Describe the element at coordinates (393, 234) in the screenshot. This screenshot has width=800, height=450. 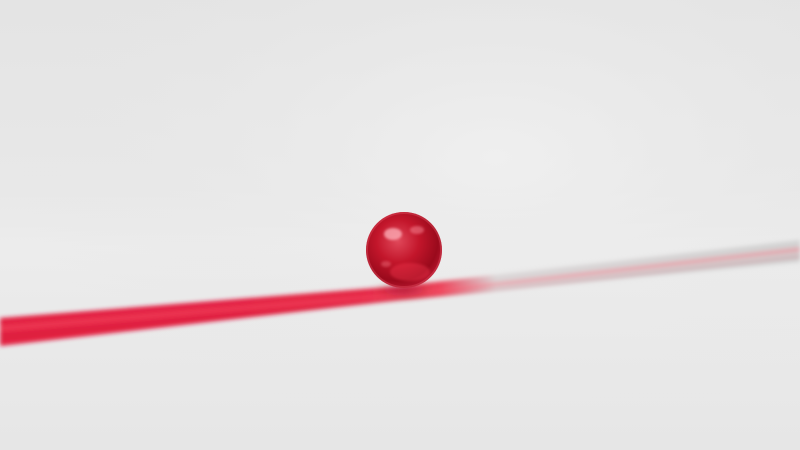
I see `sphere-highlight` at that location.